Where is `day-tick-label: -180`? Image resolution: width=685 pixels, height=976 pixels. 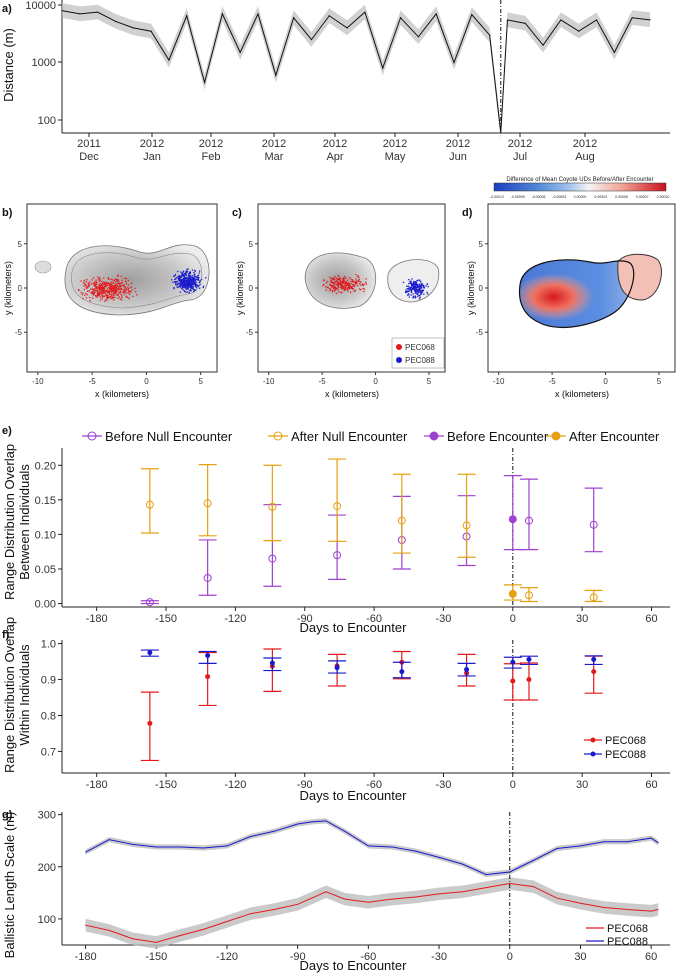
day-tick-label: -180 is located at coordinates (86, 957).